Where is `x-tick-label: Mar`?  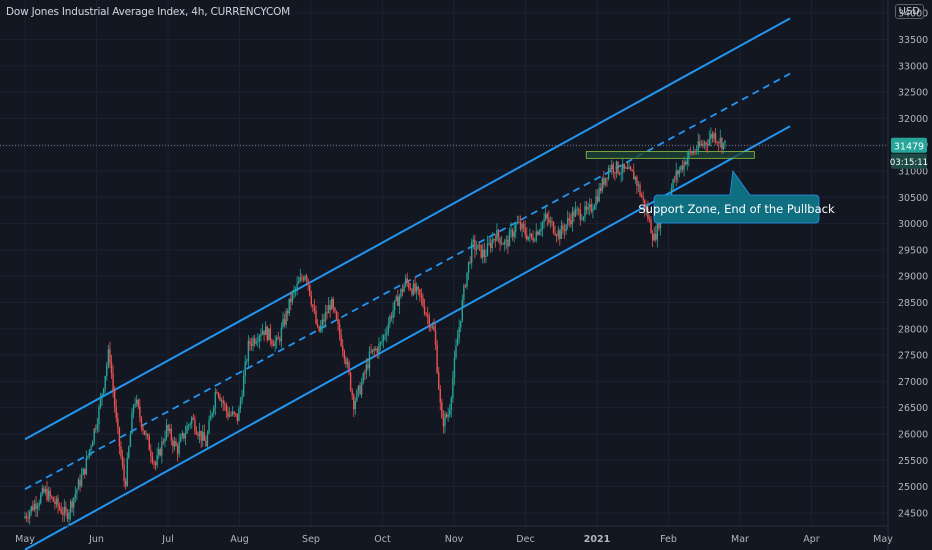
x-tick-label: Mar is located at coordinates (740, 539).